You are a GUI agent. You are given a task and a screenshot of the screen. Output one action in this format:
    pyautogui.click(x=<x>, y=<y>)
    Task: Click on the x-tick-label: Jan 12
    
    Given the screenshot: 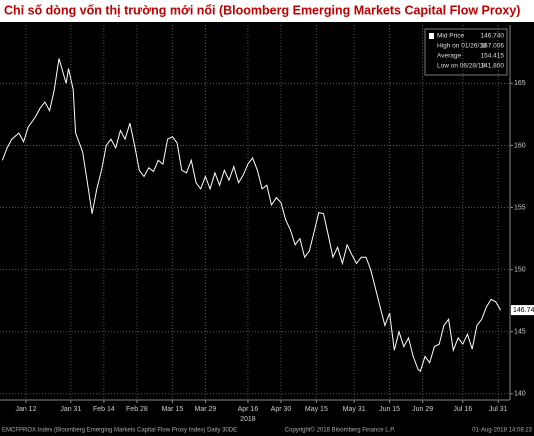 What is the action you would take?
    pyautogui.click(x=25, y=409)
    